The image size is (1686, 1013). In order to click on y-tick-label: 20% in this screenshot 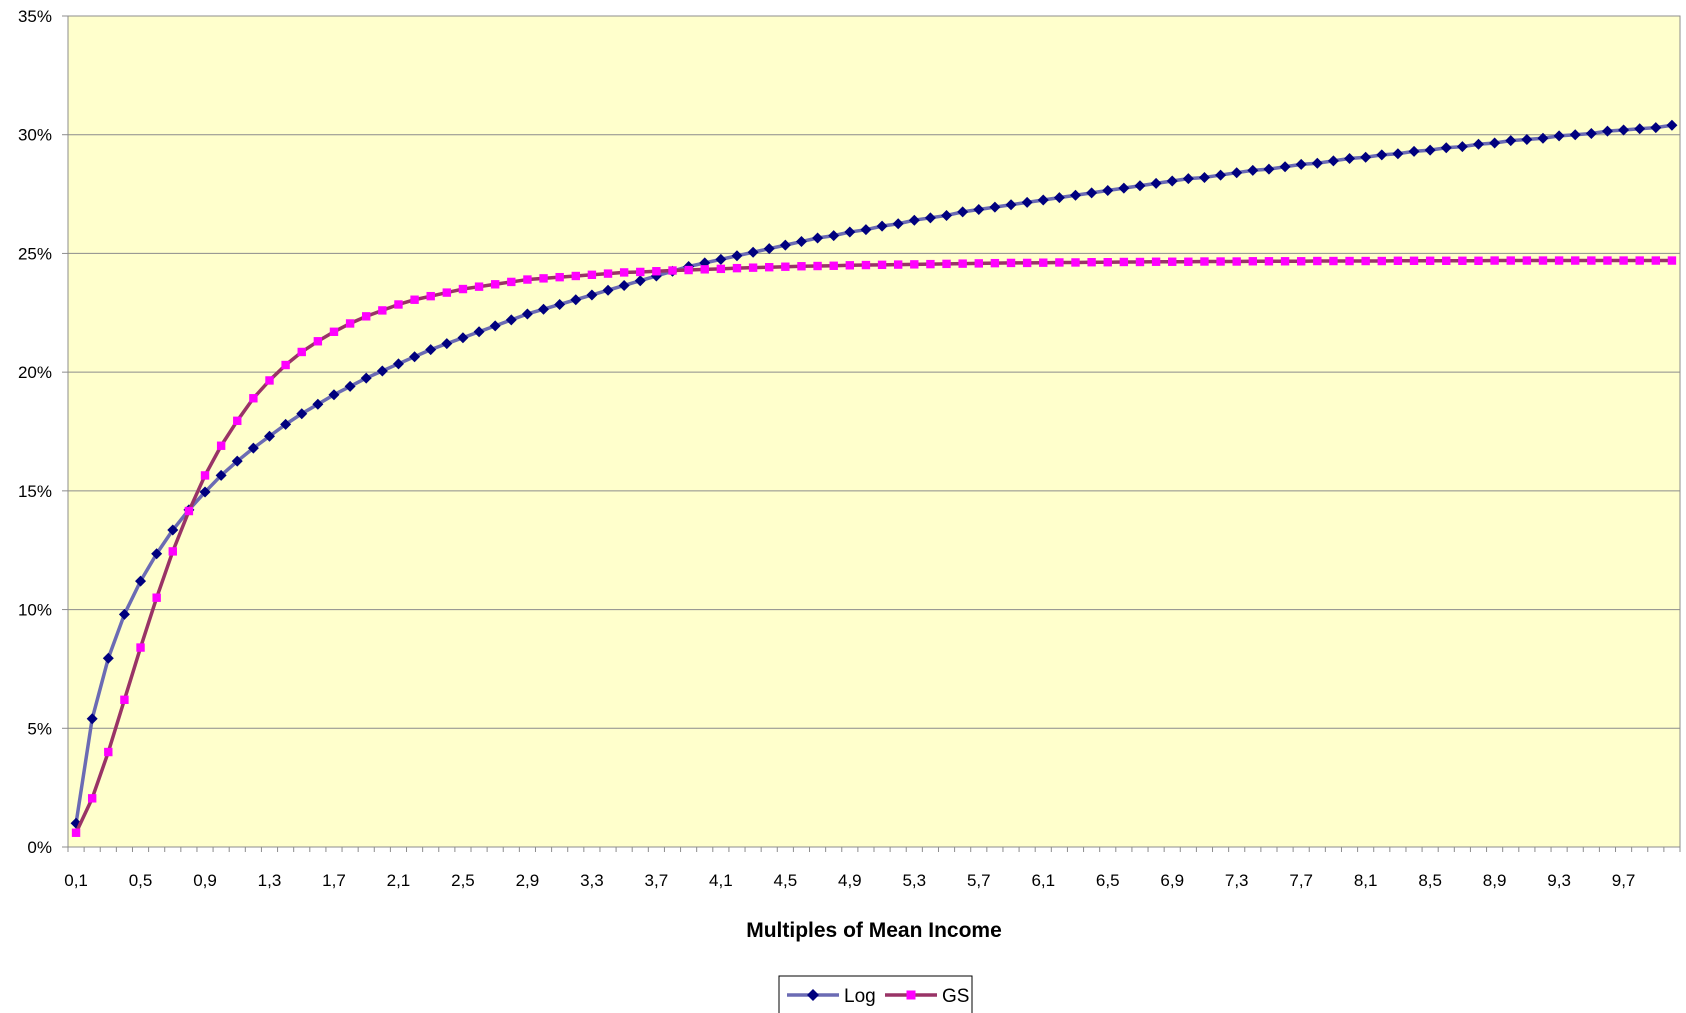, I will do `click(35, 372)`.